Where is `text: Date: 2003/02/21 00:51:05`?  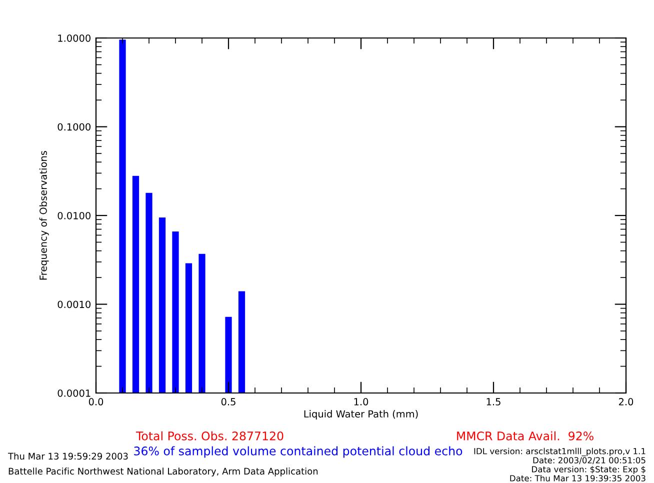 text: Date: 2003/02/21 00:51:05 is located at coordinates (589, 460).